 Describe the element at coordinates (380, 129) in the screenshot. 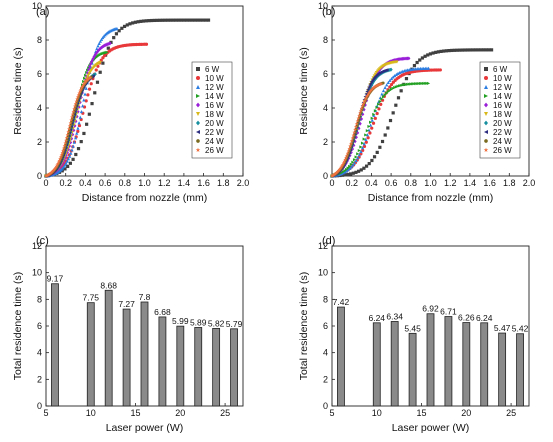

I see `series-14-w` at that location.